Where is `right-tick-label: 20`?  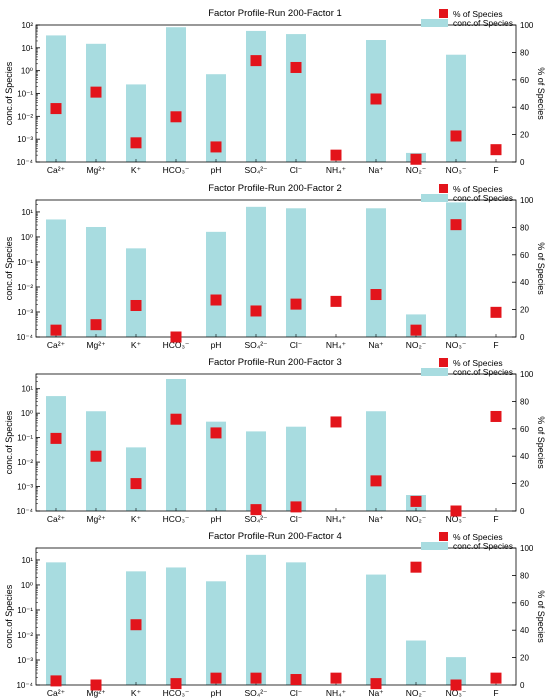
right-tick-label: 20 is located at coordinates (524, 484).